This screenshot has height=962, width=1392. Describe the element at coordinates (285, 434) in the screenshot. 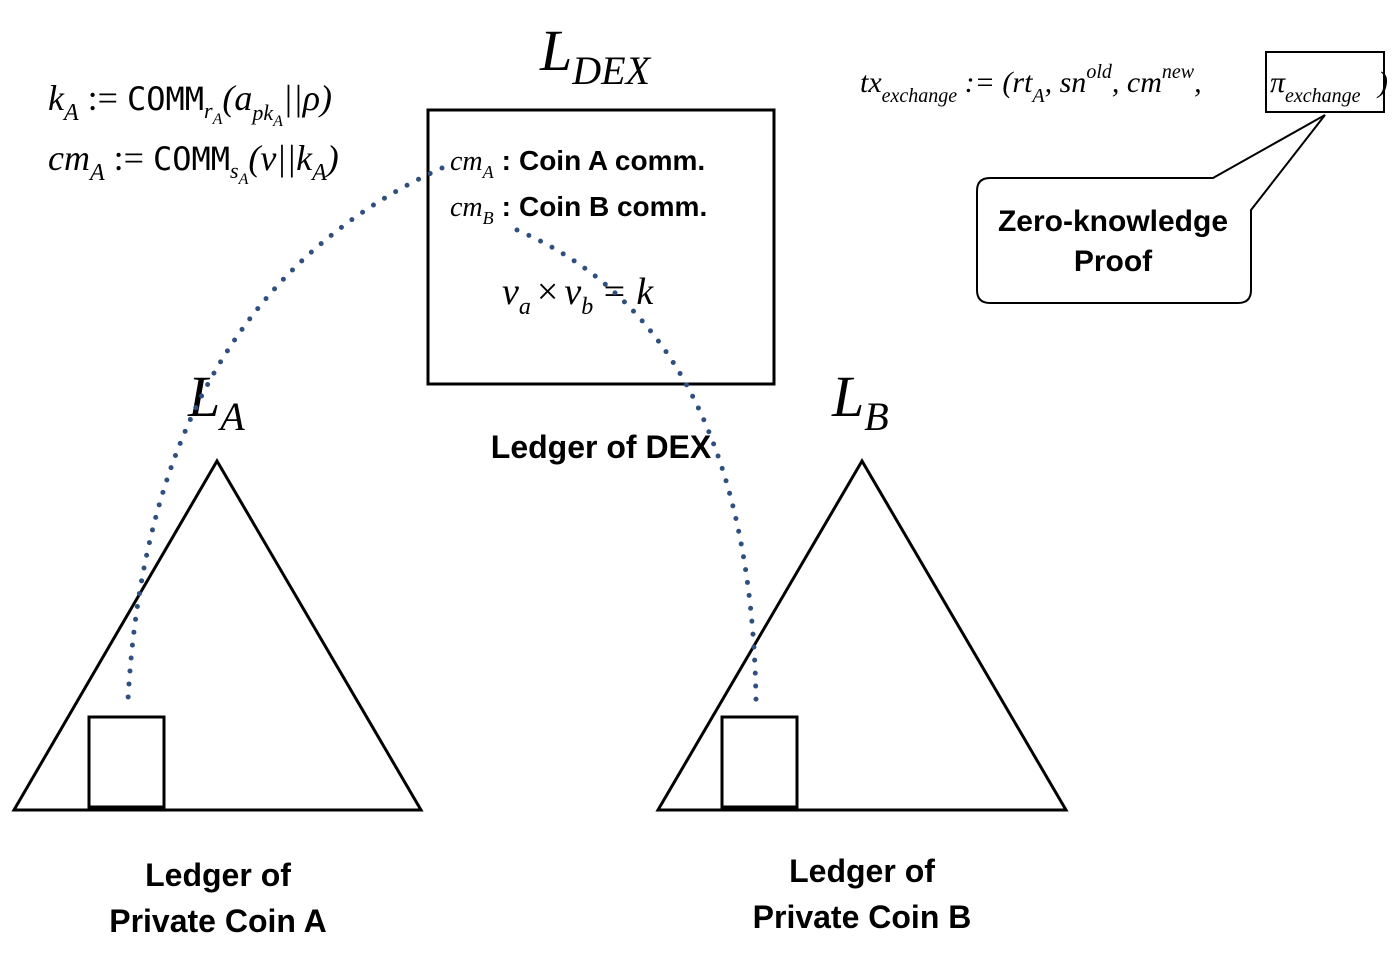

I see `dotted-link-a` at that location.